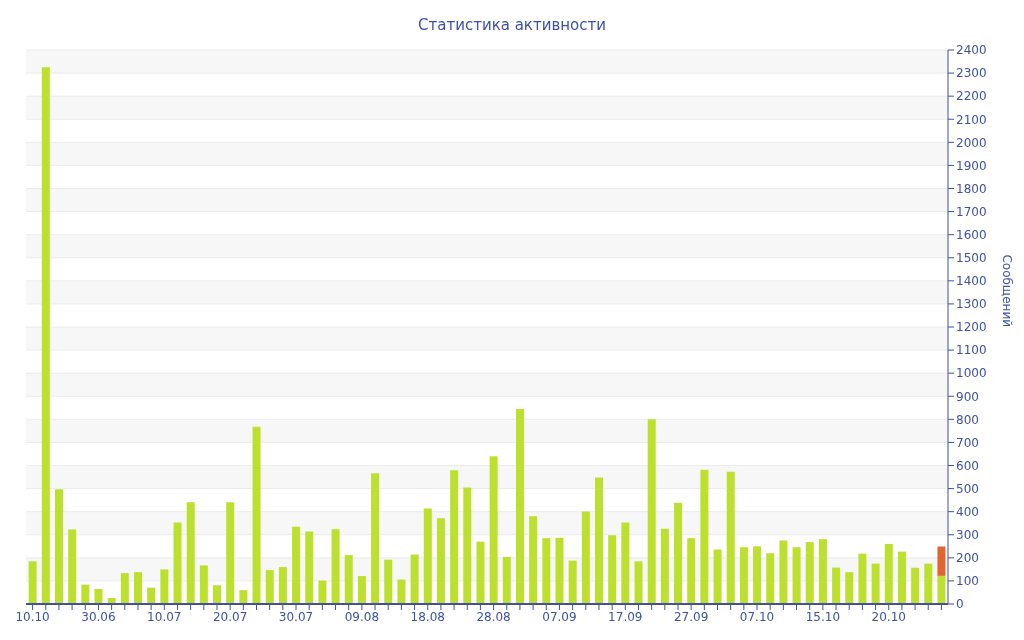 Image resolution: width=1024 pixels, height=640 pixels. Describe the element at coordinates (971, 350) in the screenshot. I see `y-tick-label: 1100` at that location.